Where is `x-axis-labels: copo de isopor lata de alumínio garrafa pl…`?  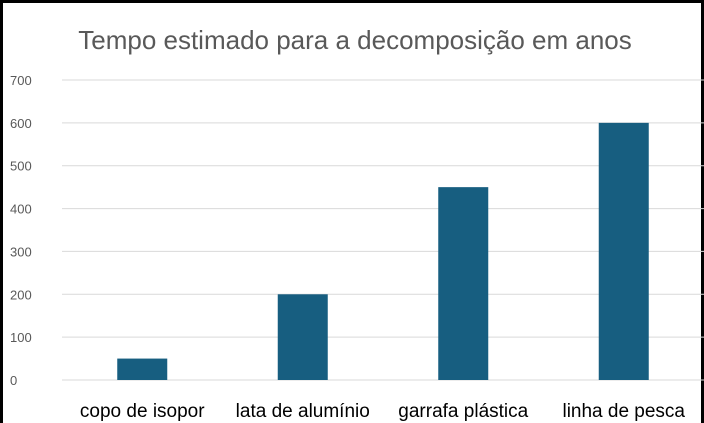
x-axis-labels: copo de isopor lata de alumínio garrafa pl… is located at coordinates (383, 411).